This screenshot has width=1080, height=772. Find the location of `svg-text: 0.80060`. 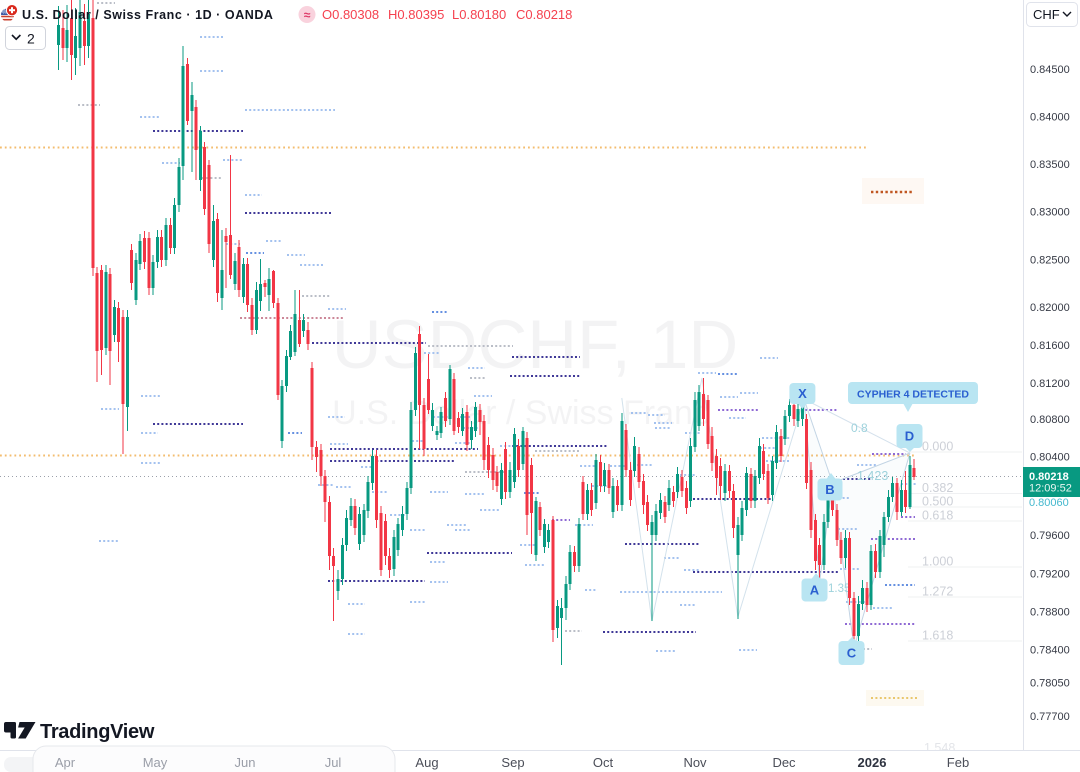

svg-text: 0.80060 is located at coordinates (1049, 503).